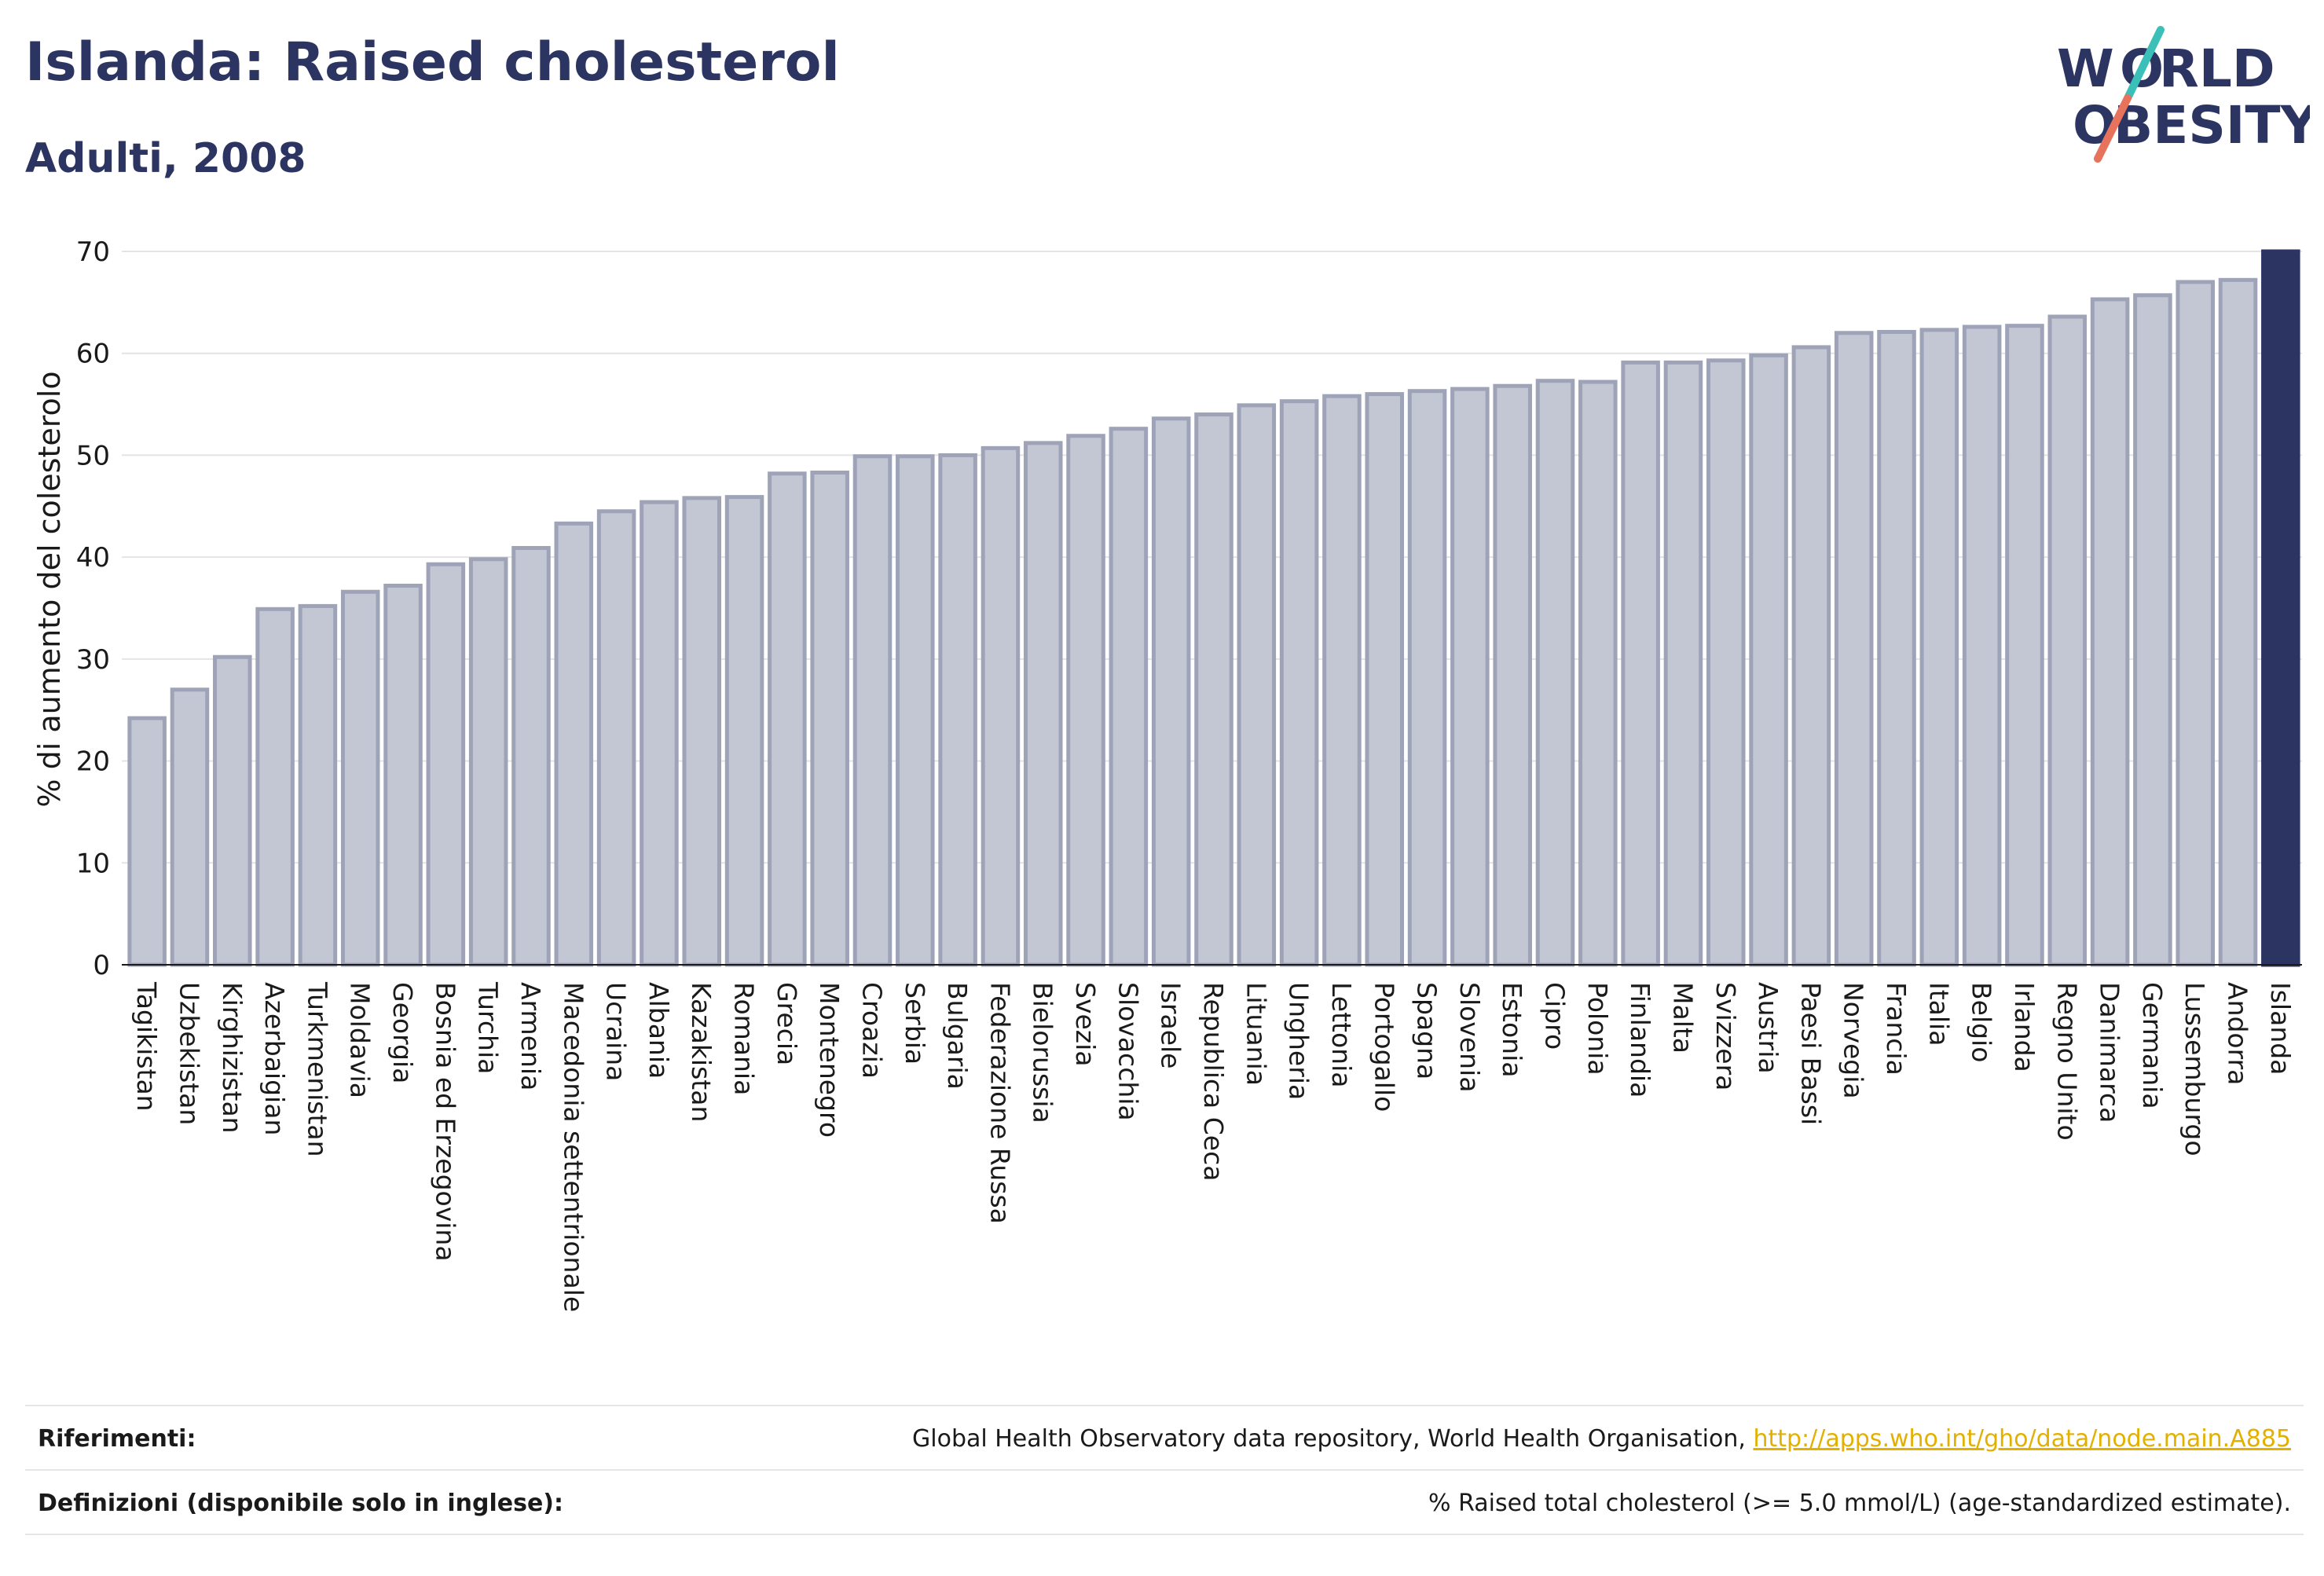 The height and width of the screenshot is (1576, 2324). What do you see at coordinates (147, 841) in the screenshot?
I see `bar-tagikistan` at bounding box center [147, 841].